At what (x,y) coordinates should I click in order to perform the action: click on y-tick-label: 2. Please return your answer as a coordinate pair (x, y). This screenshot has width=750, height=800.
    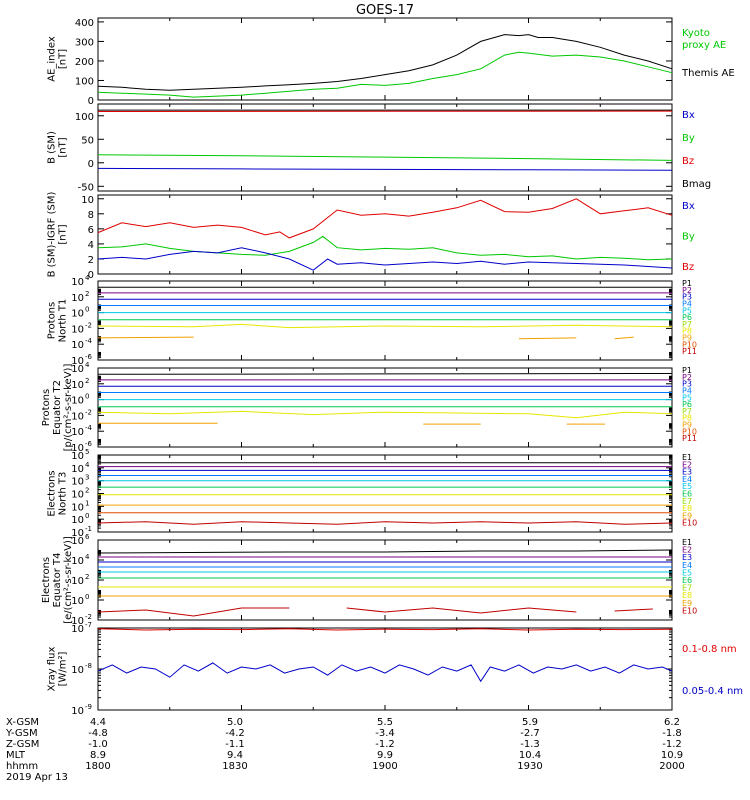
    Looking at the image, I should click on (91, 260).